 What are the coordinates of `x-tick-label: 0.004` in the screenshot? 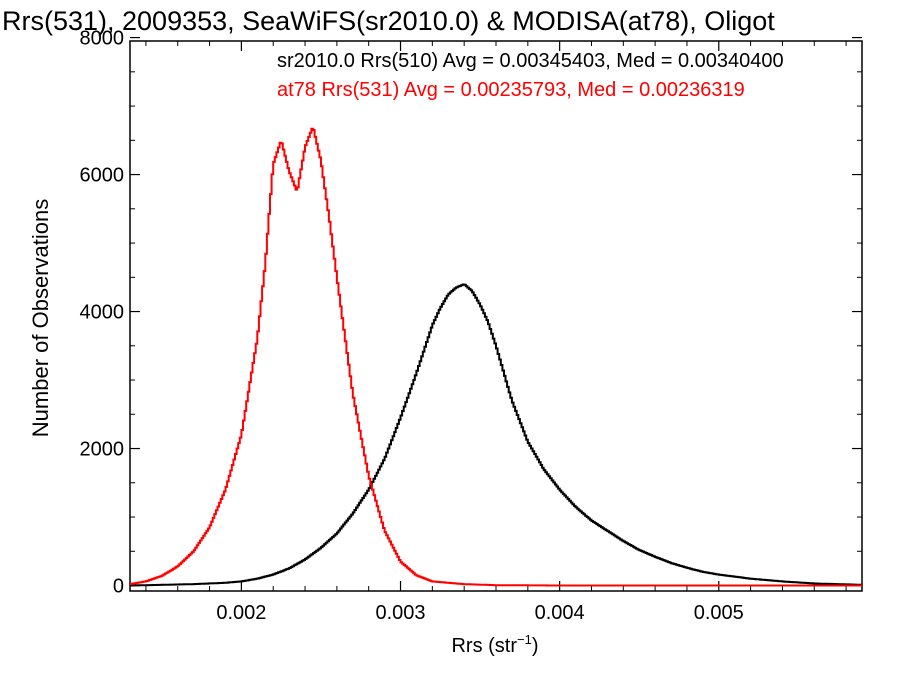 It's located at (560, 613).